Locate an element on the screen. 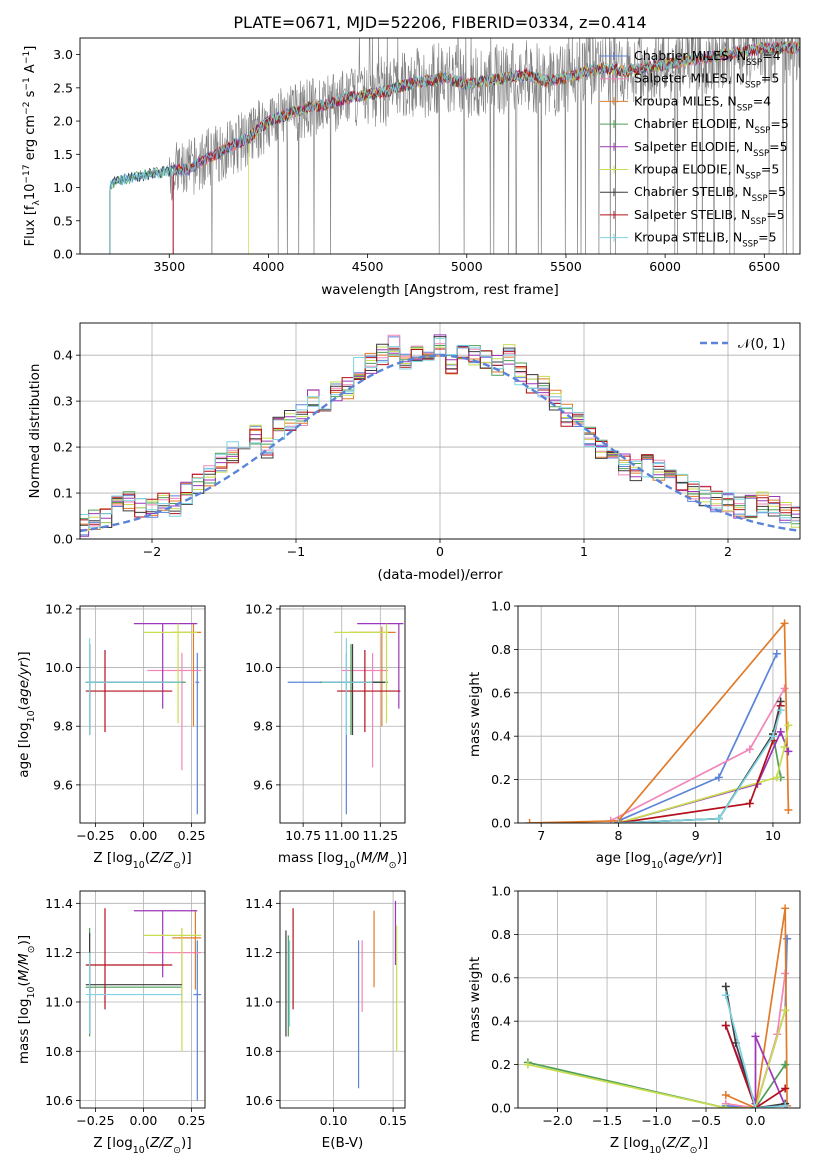 The height and width of the screenshot is (1170, 819). legend-label: Kroupa MILES, NSSP=4 is located at coordinates (702, 103).